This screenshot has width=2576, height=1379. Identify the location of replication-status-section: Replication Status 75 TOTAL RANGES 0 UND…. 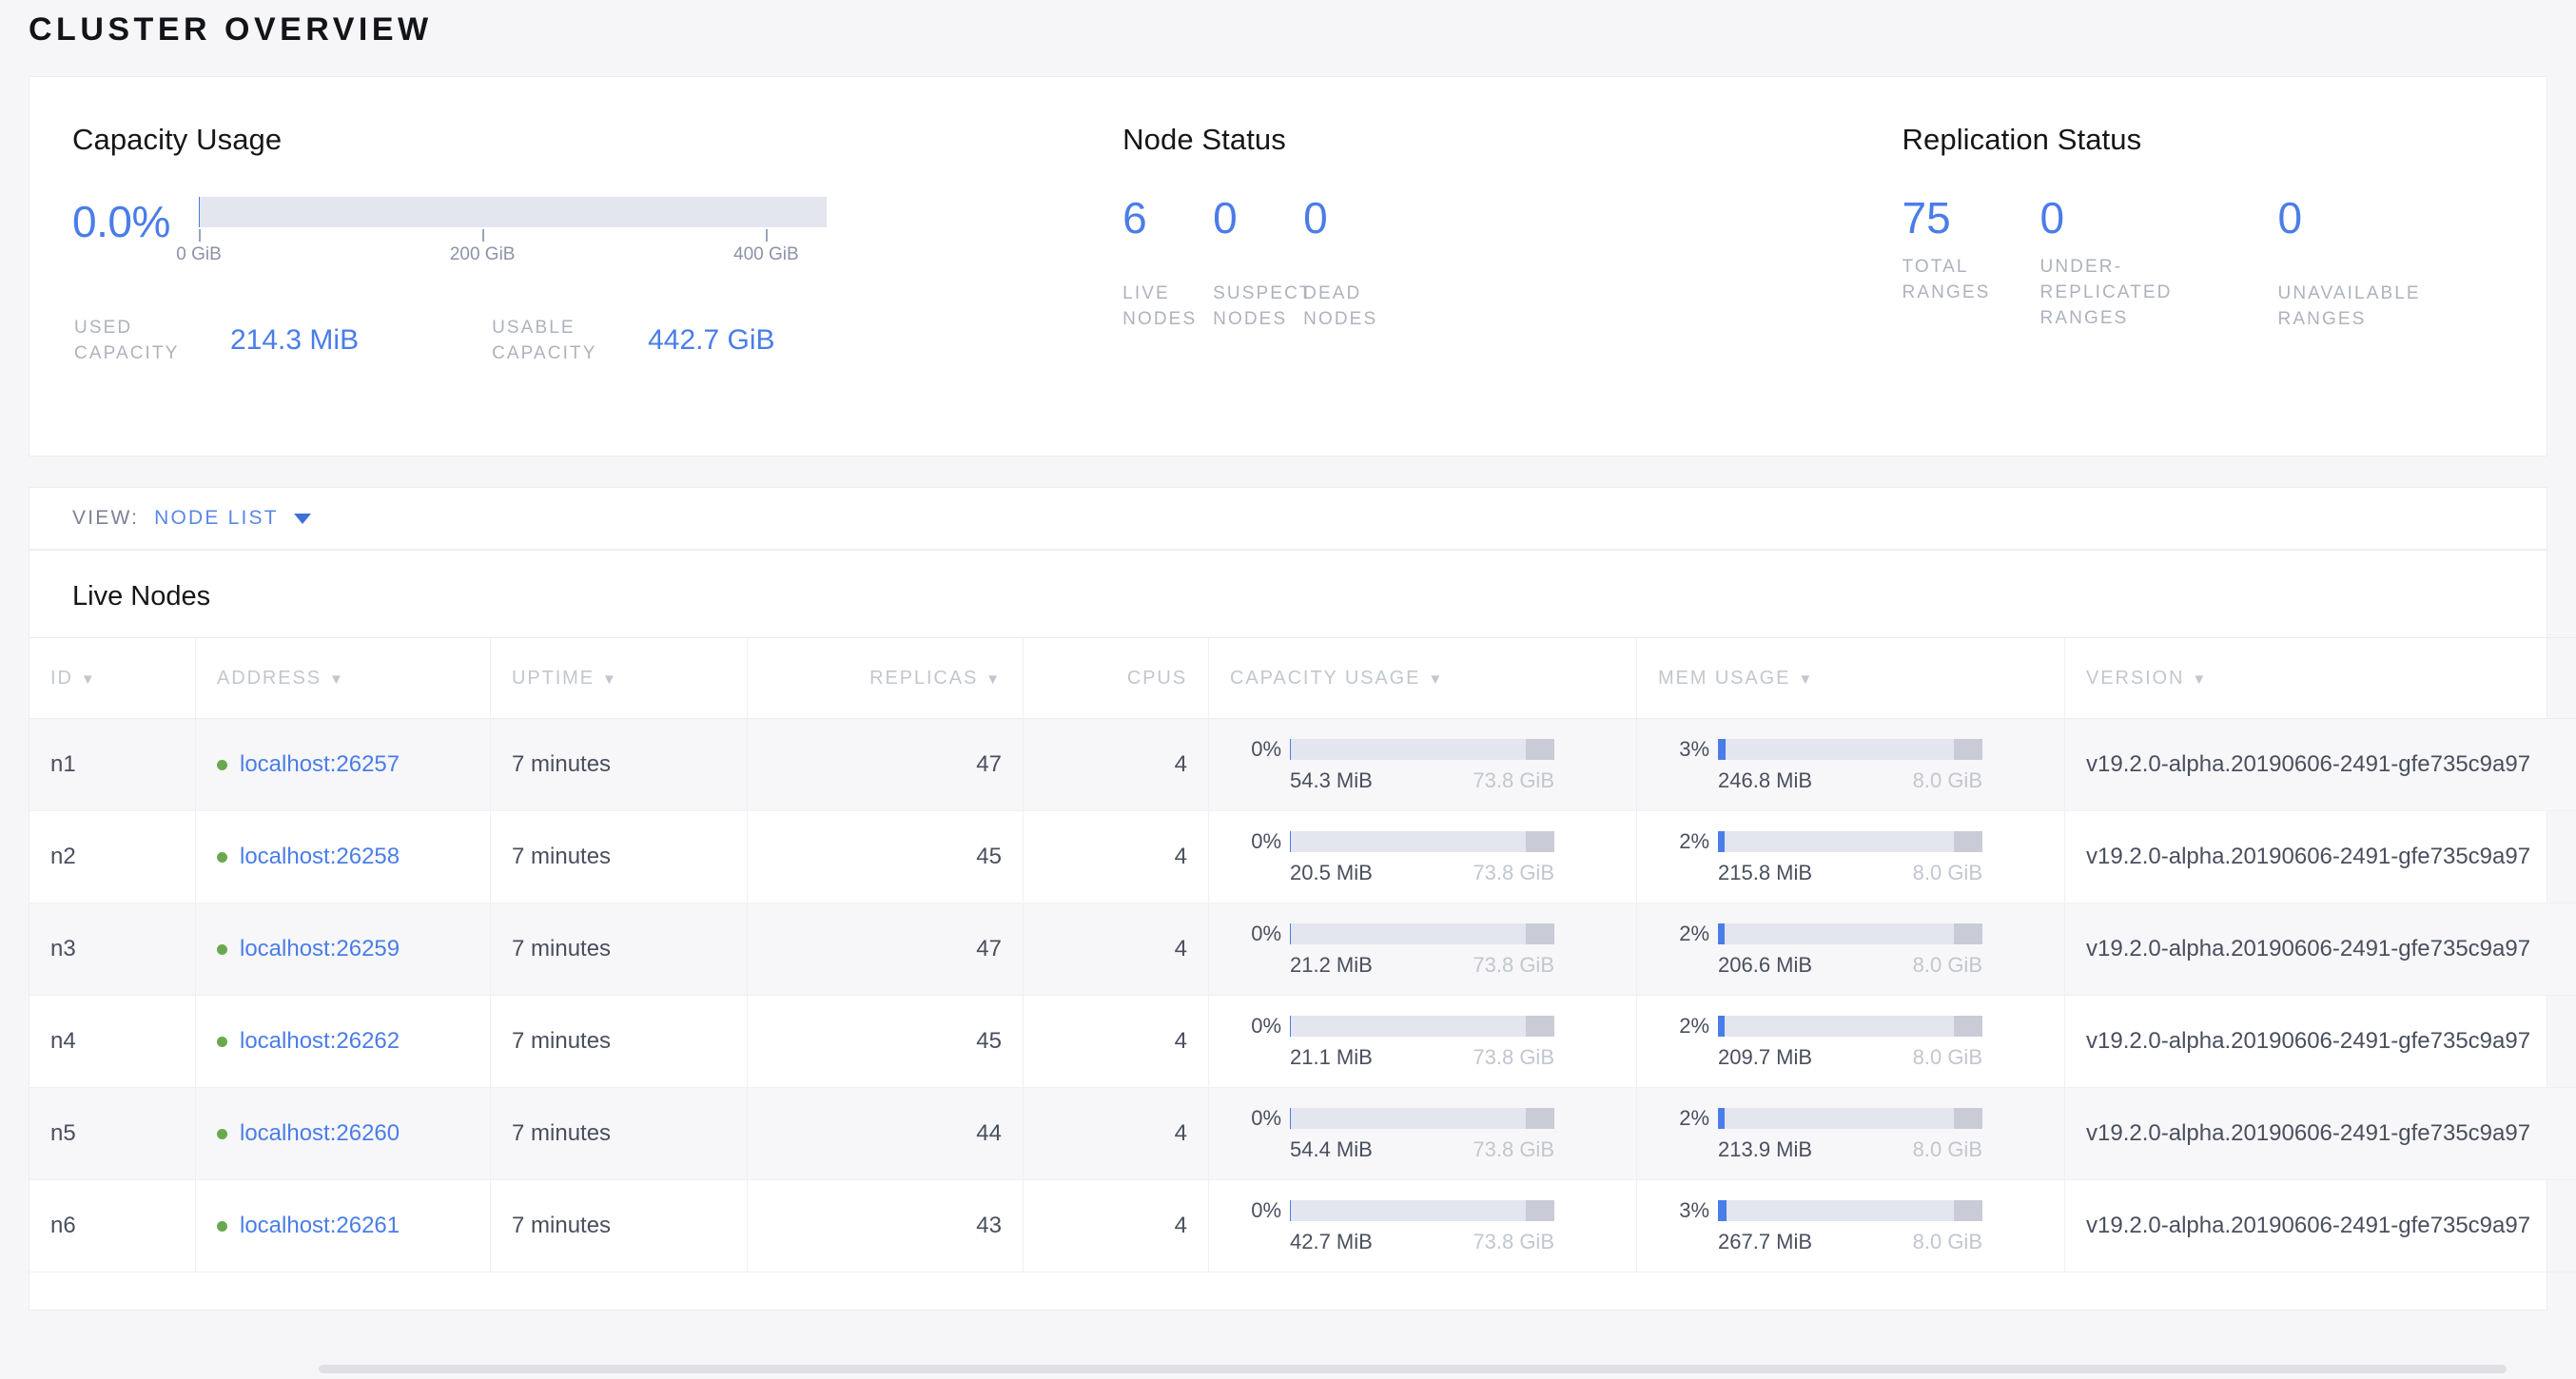
(2225, 289).